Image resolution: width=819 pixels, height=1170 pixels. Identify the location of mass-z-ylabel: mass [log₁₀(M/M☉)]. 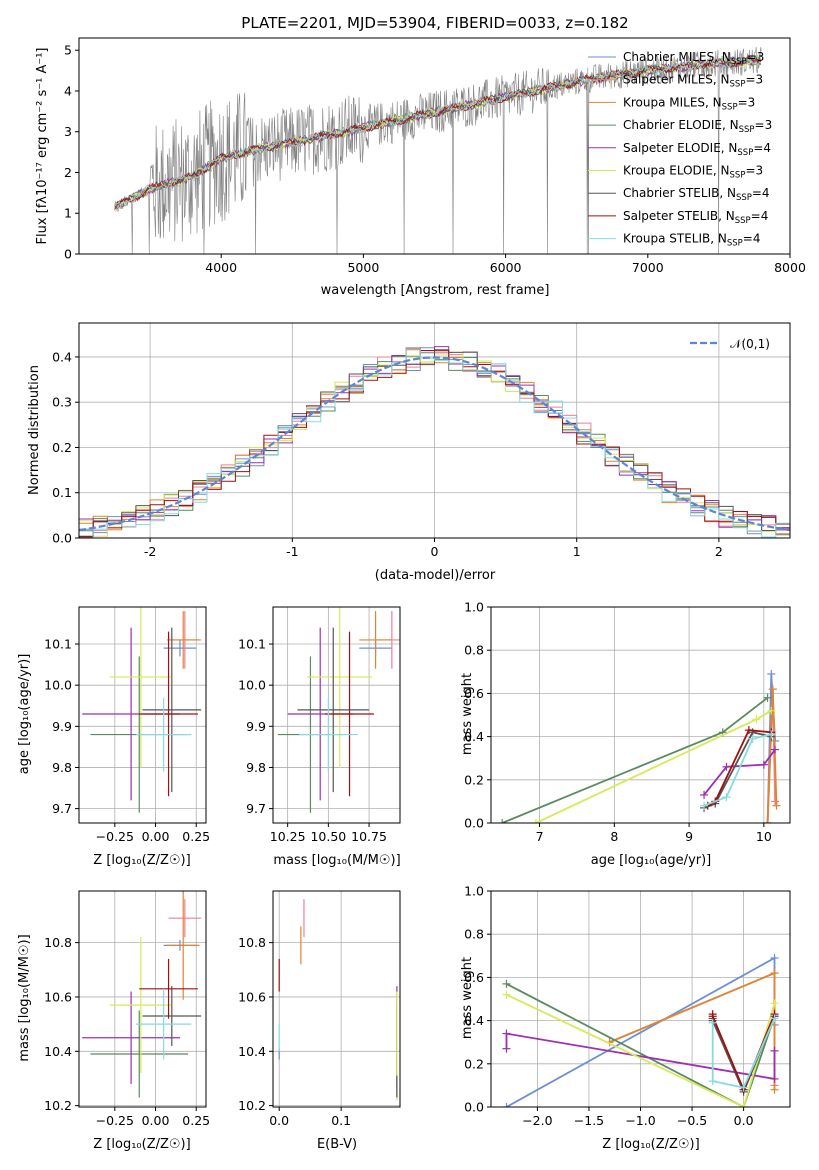
(24, 997).